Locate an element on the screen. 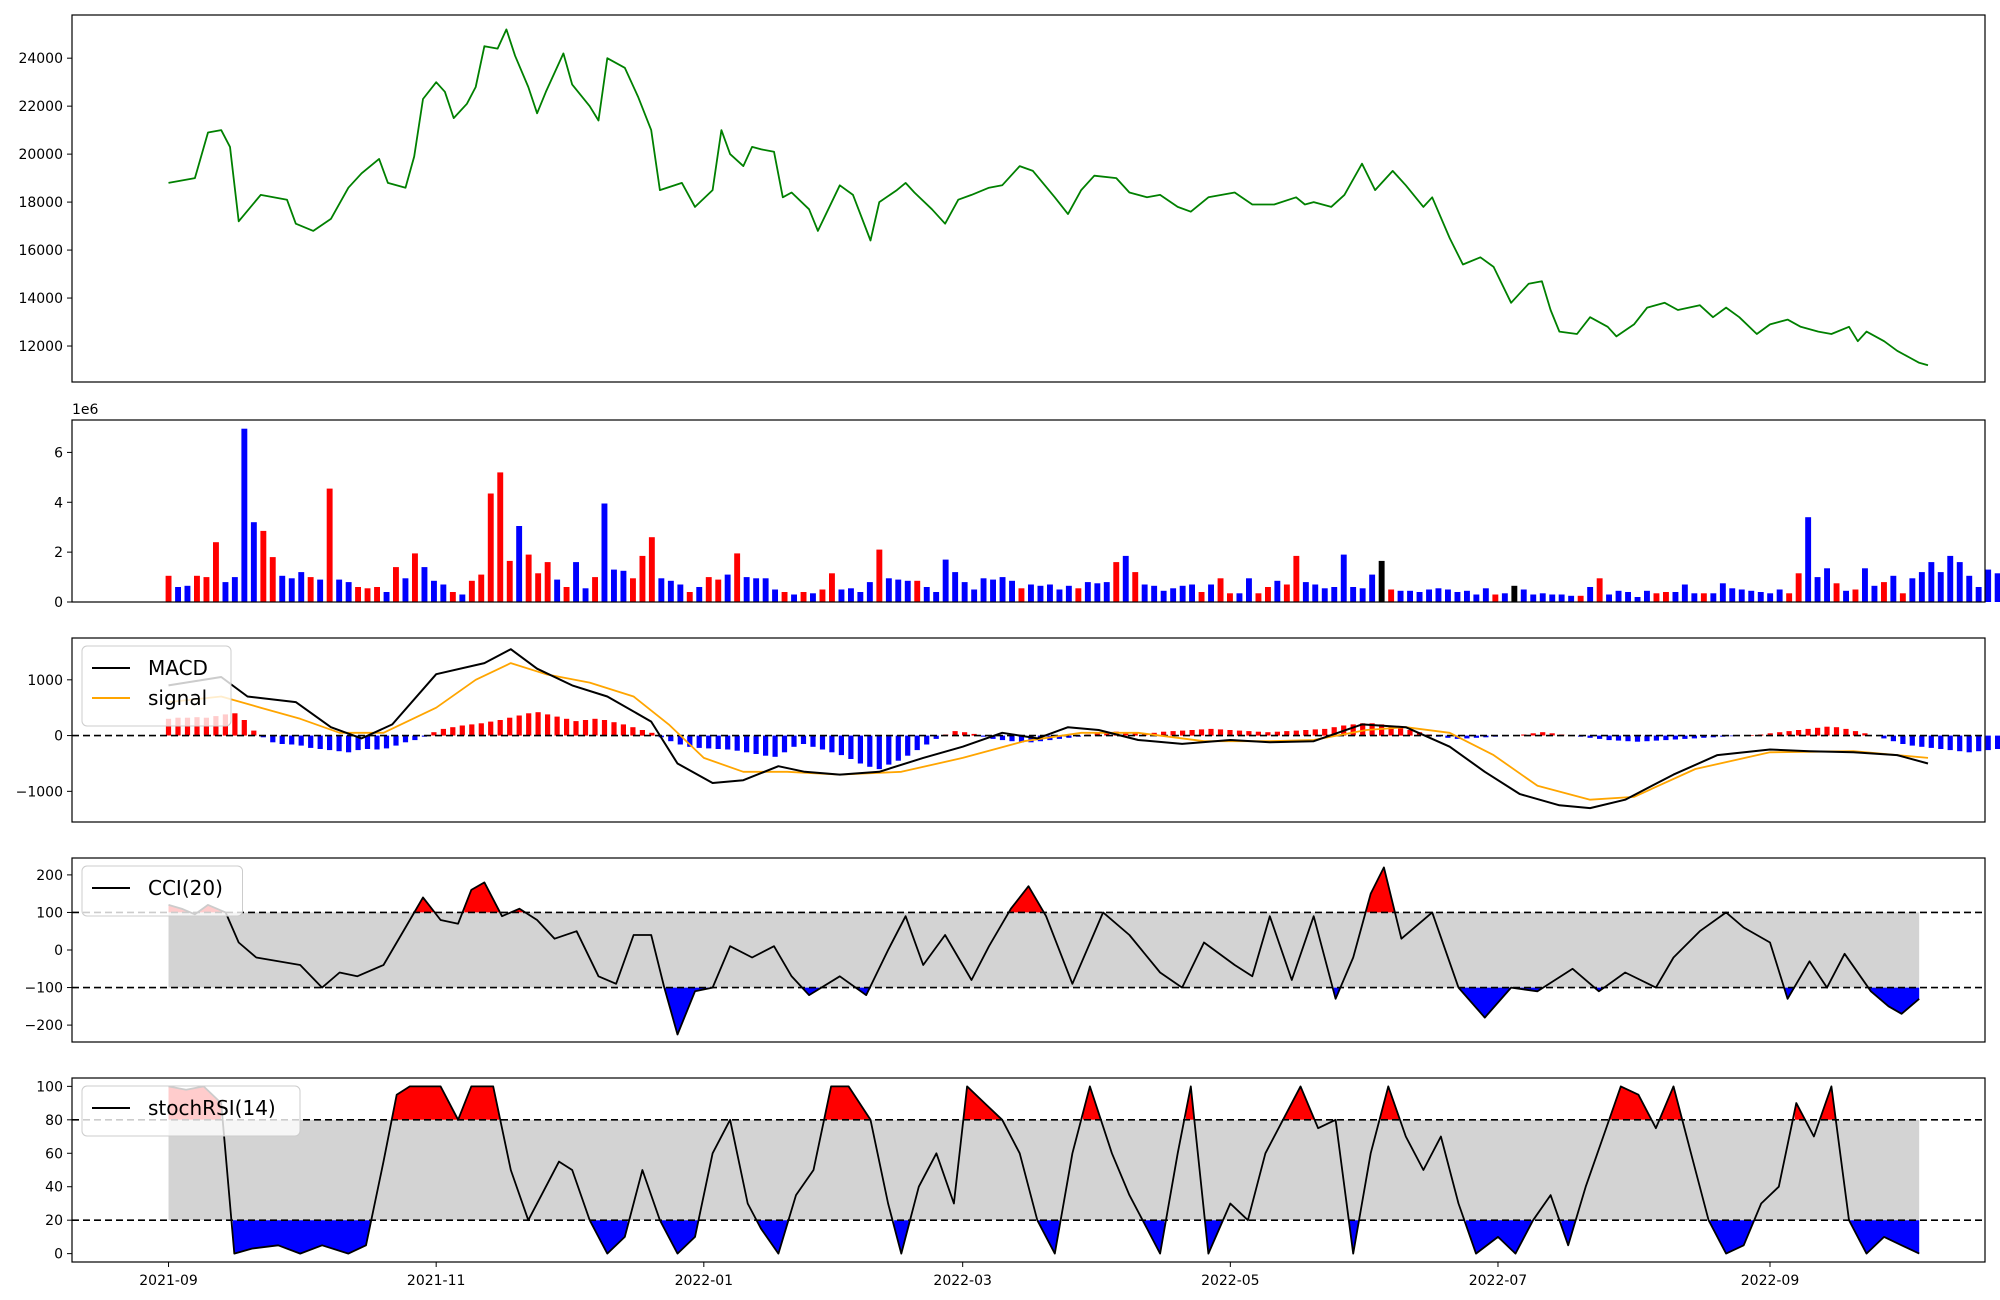  stochrsi-line is located at coordinates (1044, 1170).